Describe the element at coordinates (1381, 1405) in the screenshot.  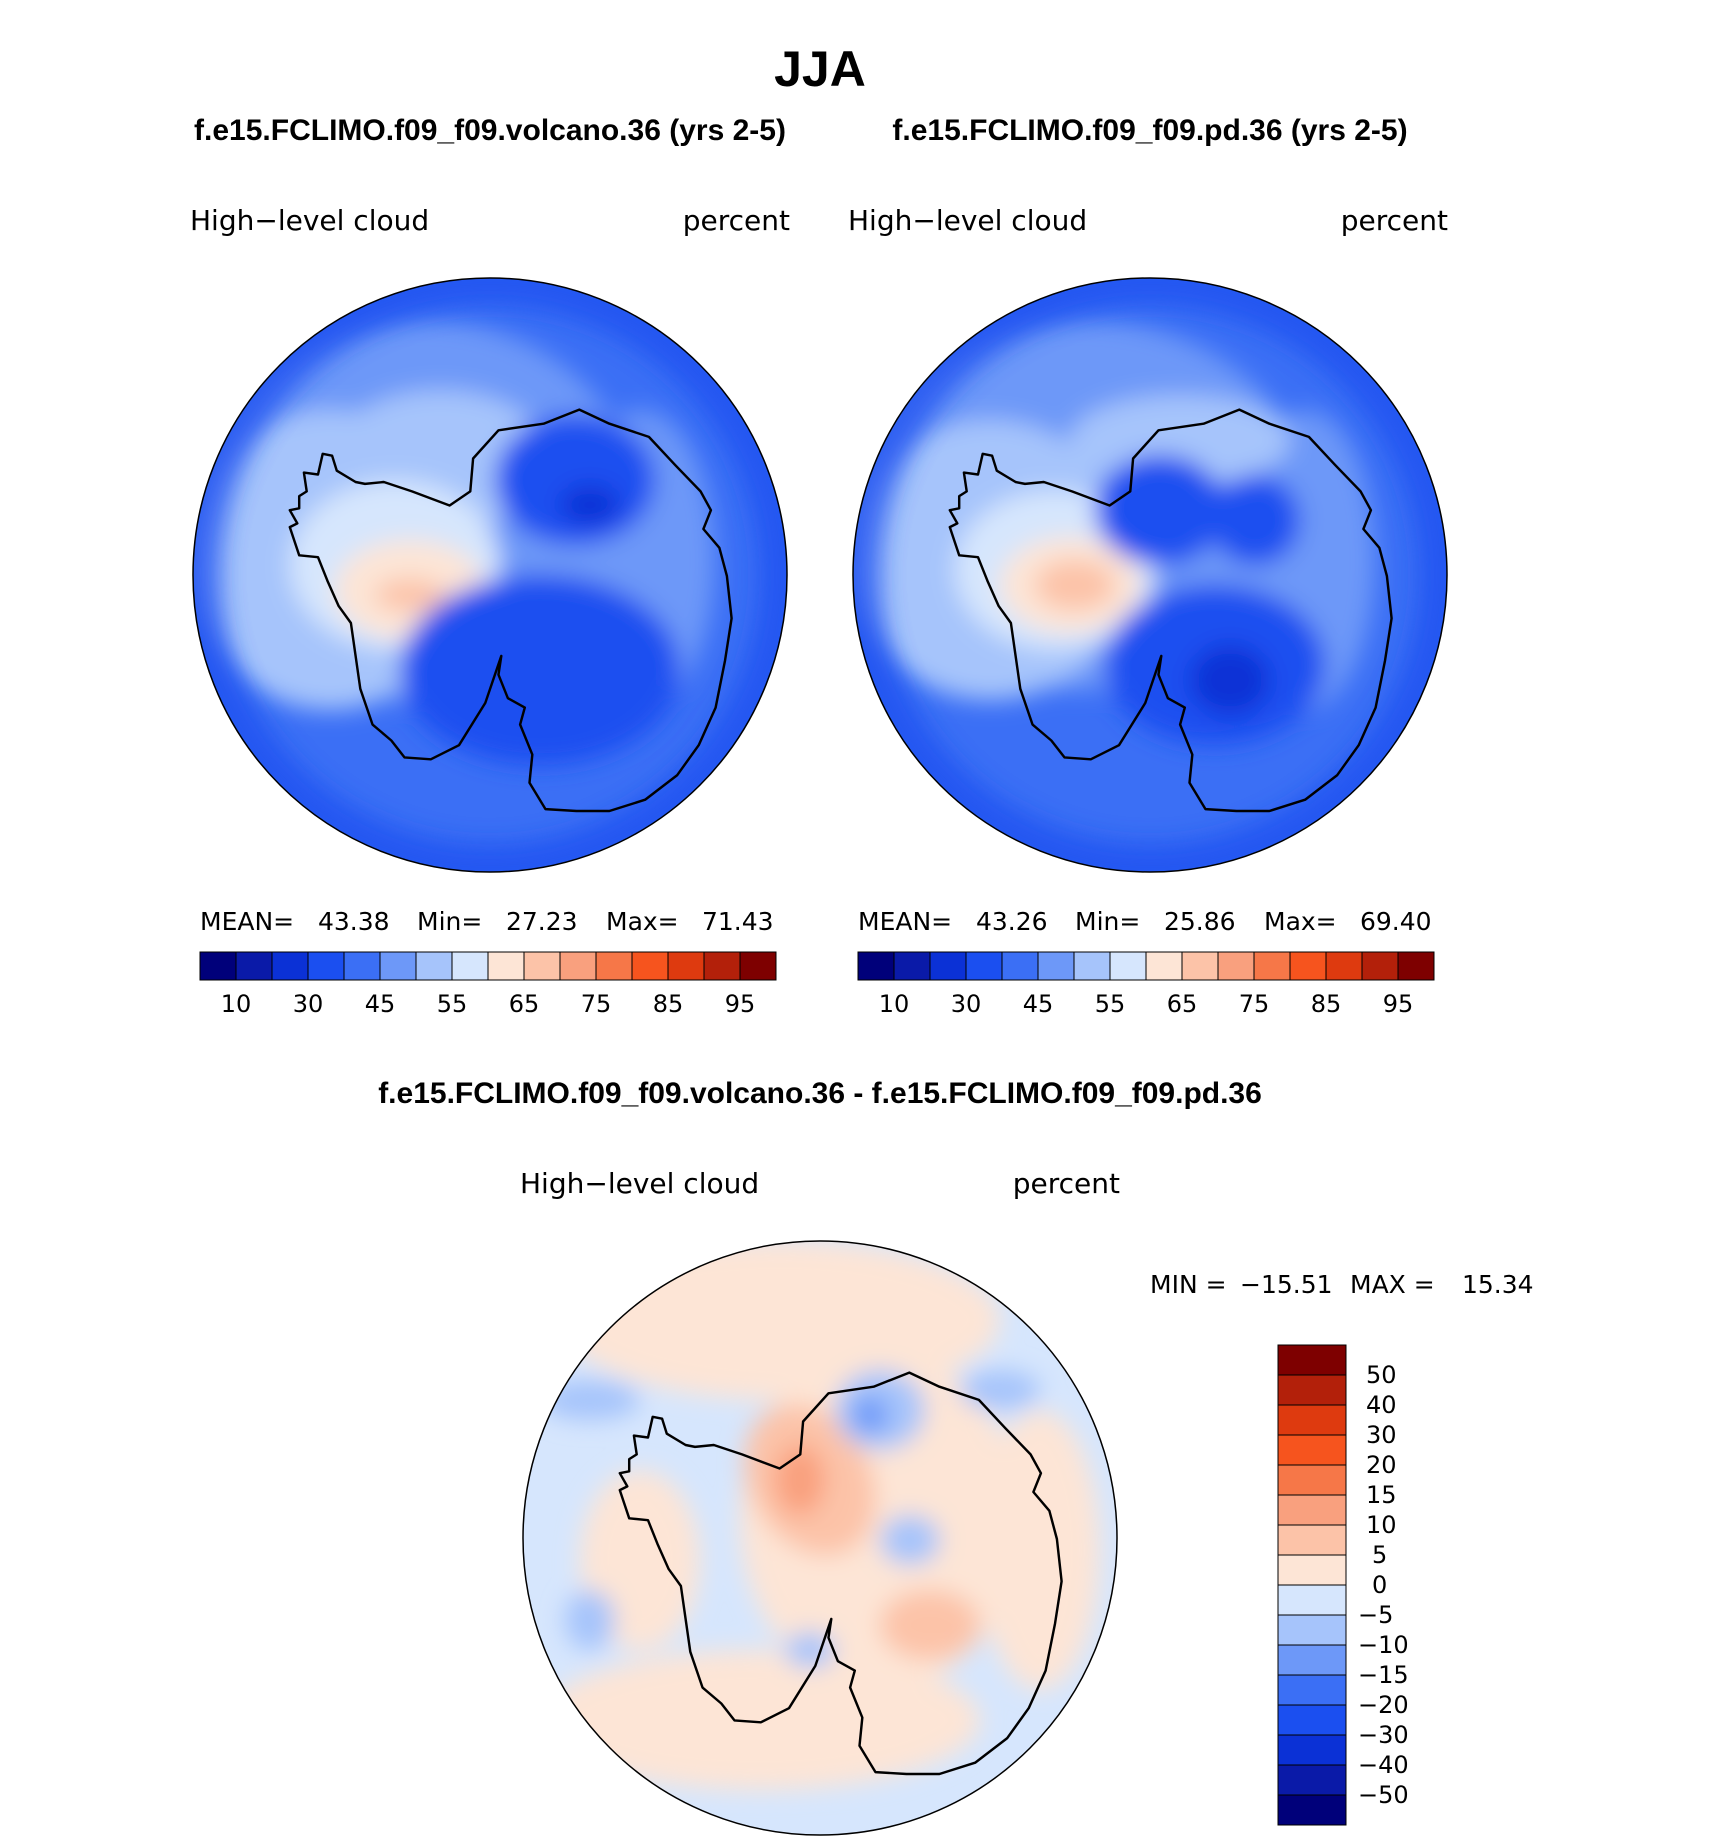
I see `colorbar-tick: 40` at that location.